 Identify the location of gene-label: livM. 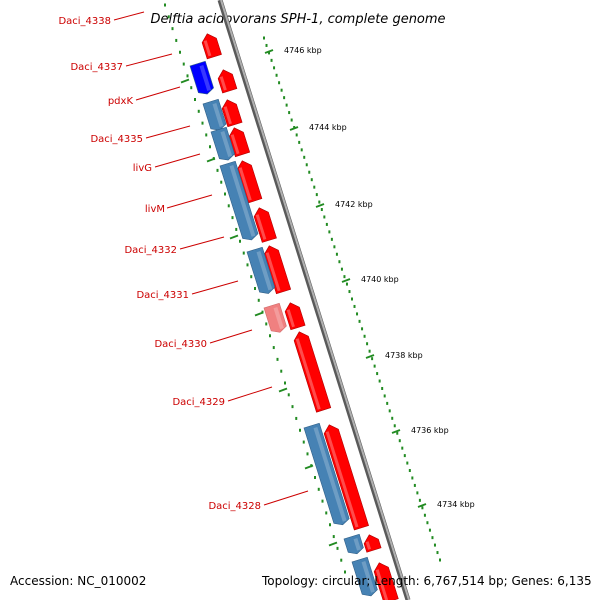
(155, 209).